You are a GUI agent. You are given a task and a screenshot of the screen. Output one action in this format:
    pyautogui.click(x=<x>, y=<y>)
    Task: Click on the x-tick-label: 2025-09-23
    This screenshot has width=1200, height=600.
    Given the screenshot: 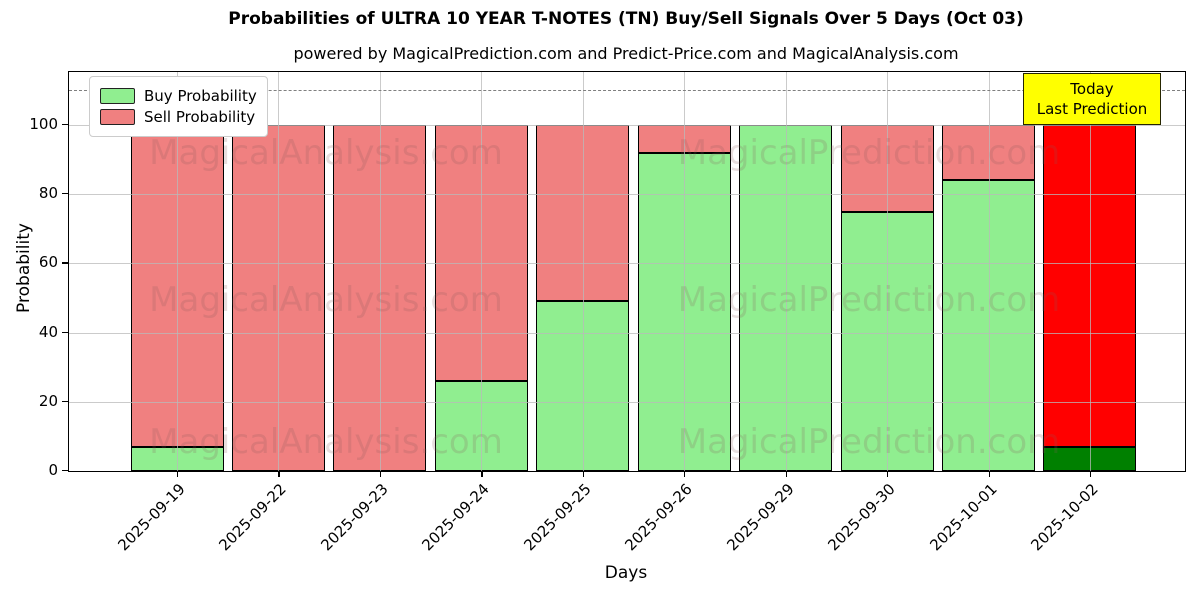 What is the action you would take?
    pyautogui.click(x=354, y=517)
    